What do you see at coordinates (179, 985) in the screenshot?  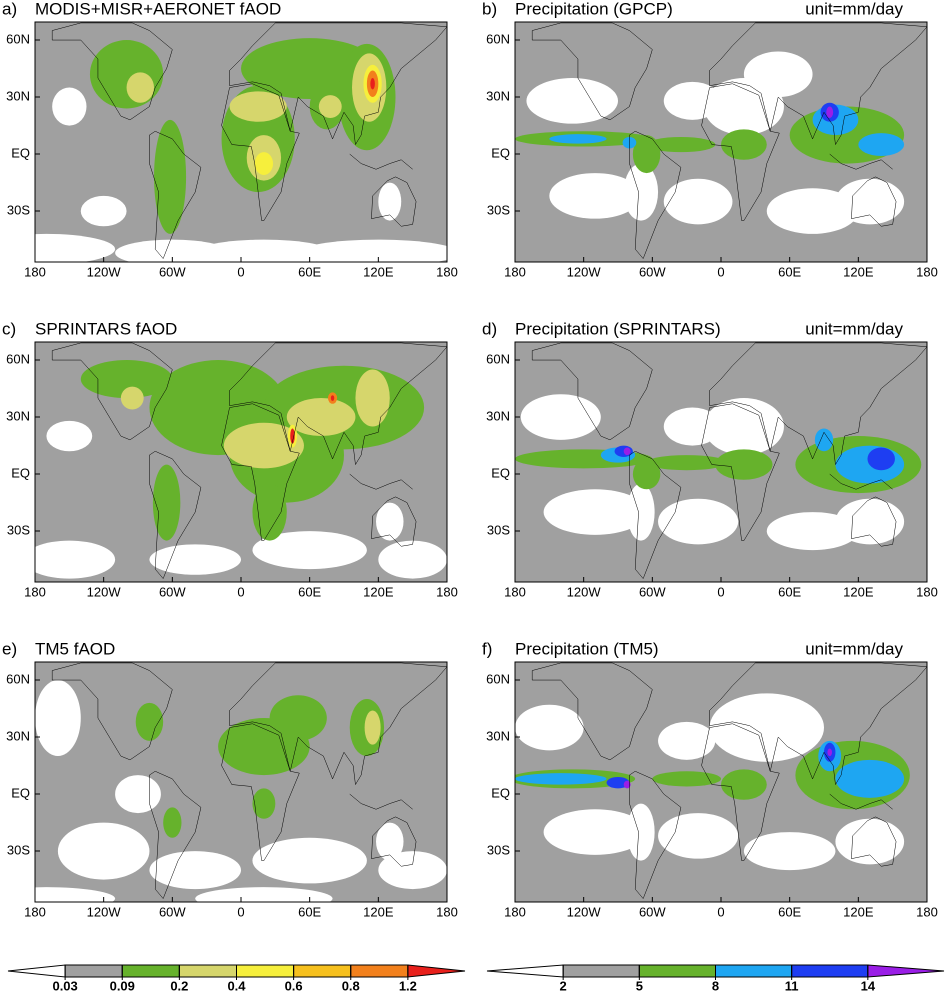 I see `colorbar-tick-label: 0.2` at bounding box center [179, 985].